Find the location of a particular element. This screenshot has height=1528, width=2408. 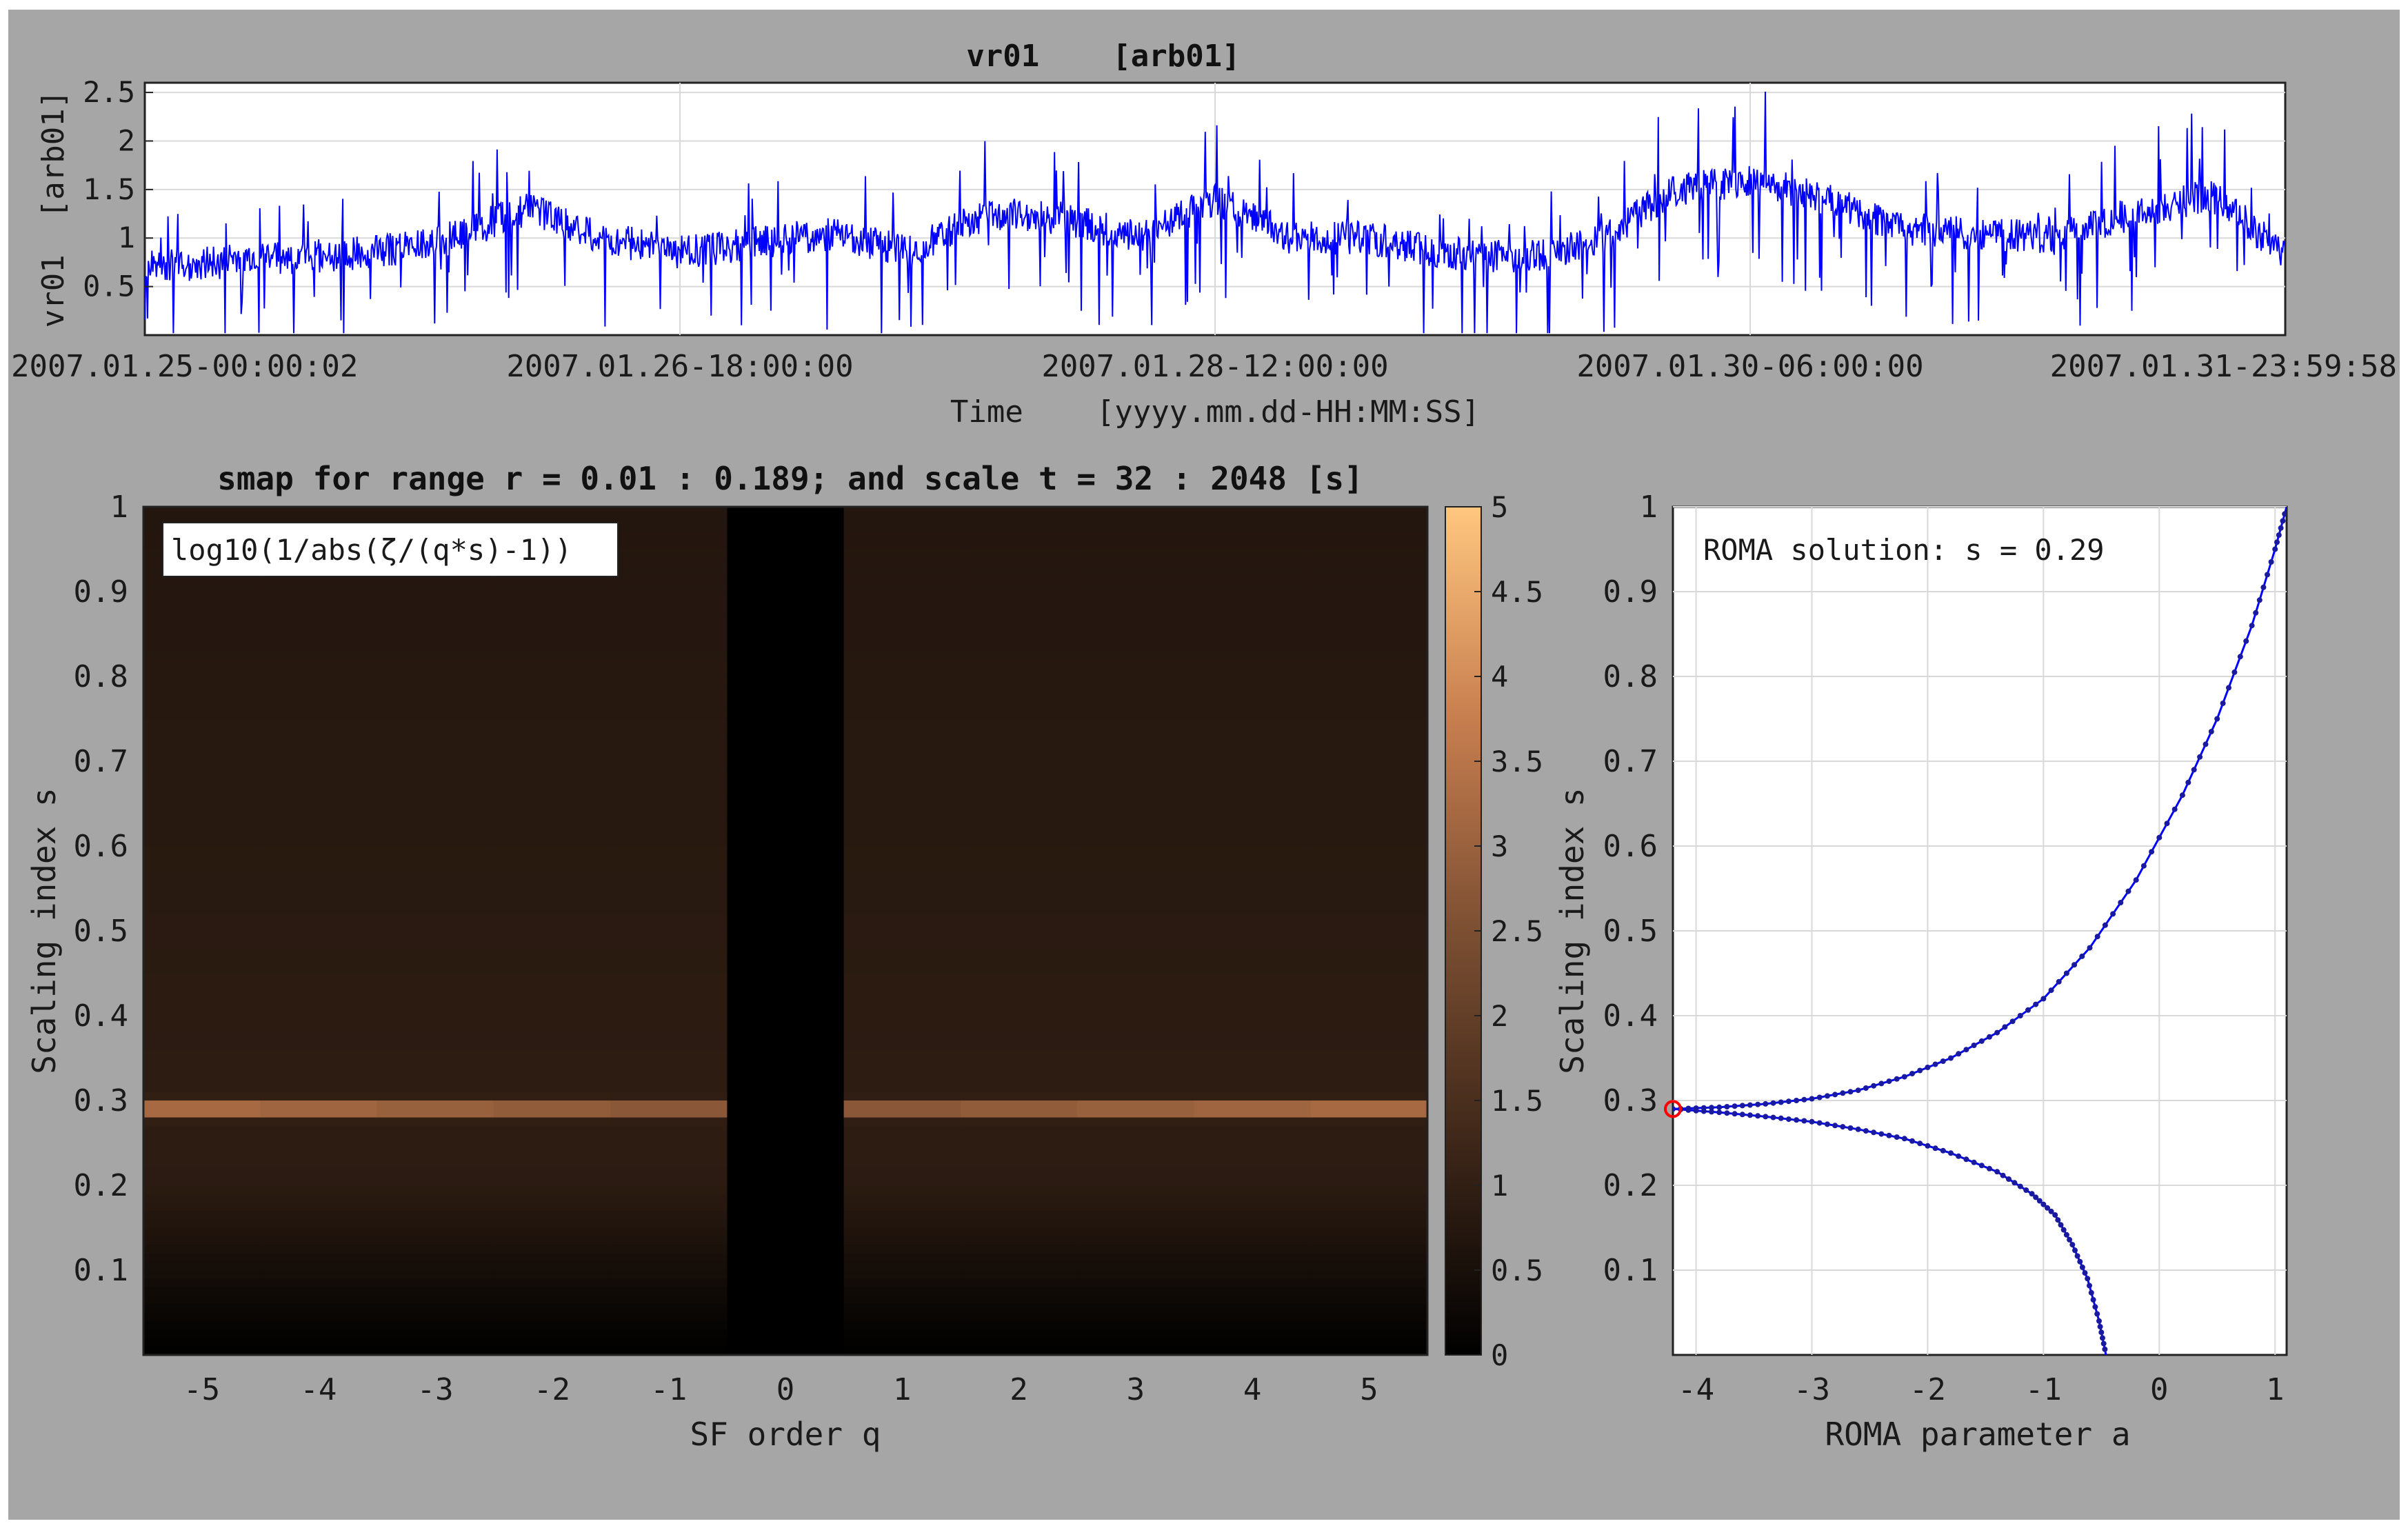

smap-xtick-label: 1 is located at coordinates (903, 1389).